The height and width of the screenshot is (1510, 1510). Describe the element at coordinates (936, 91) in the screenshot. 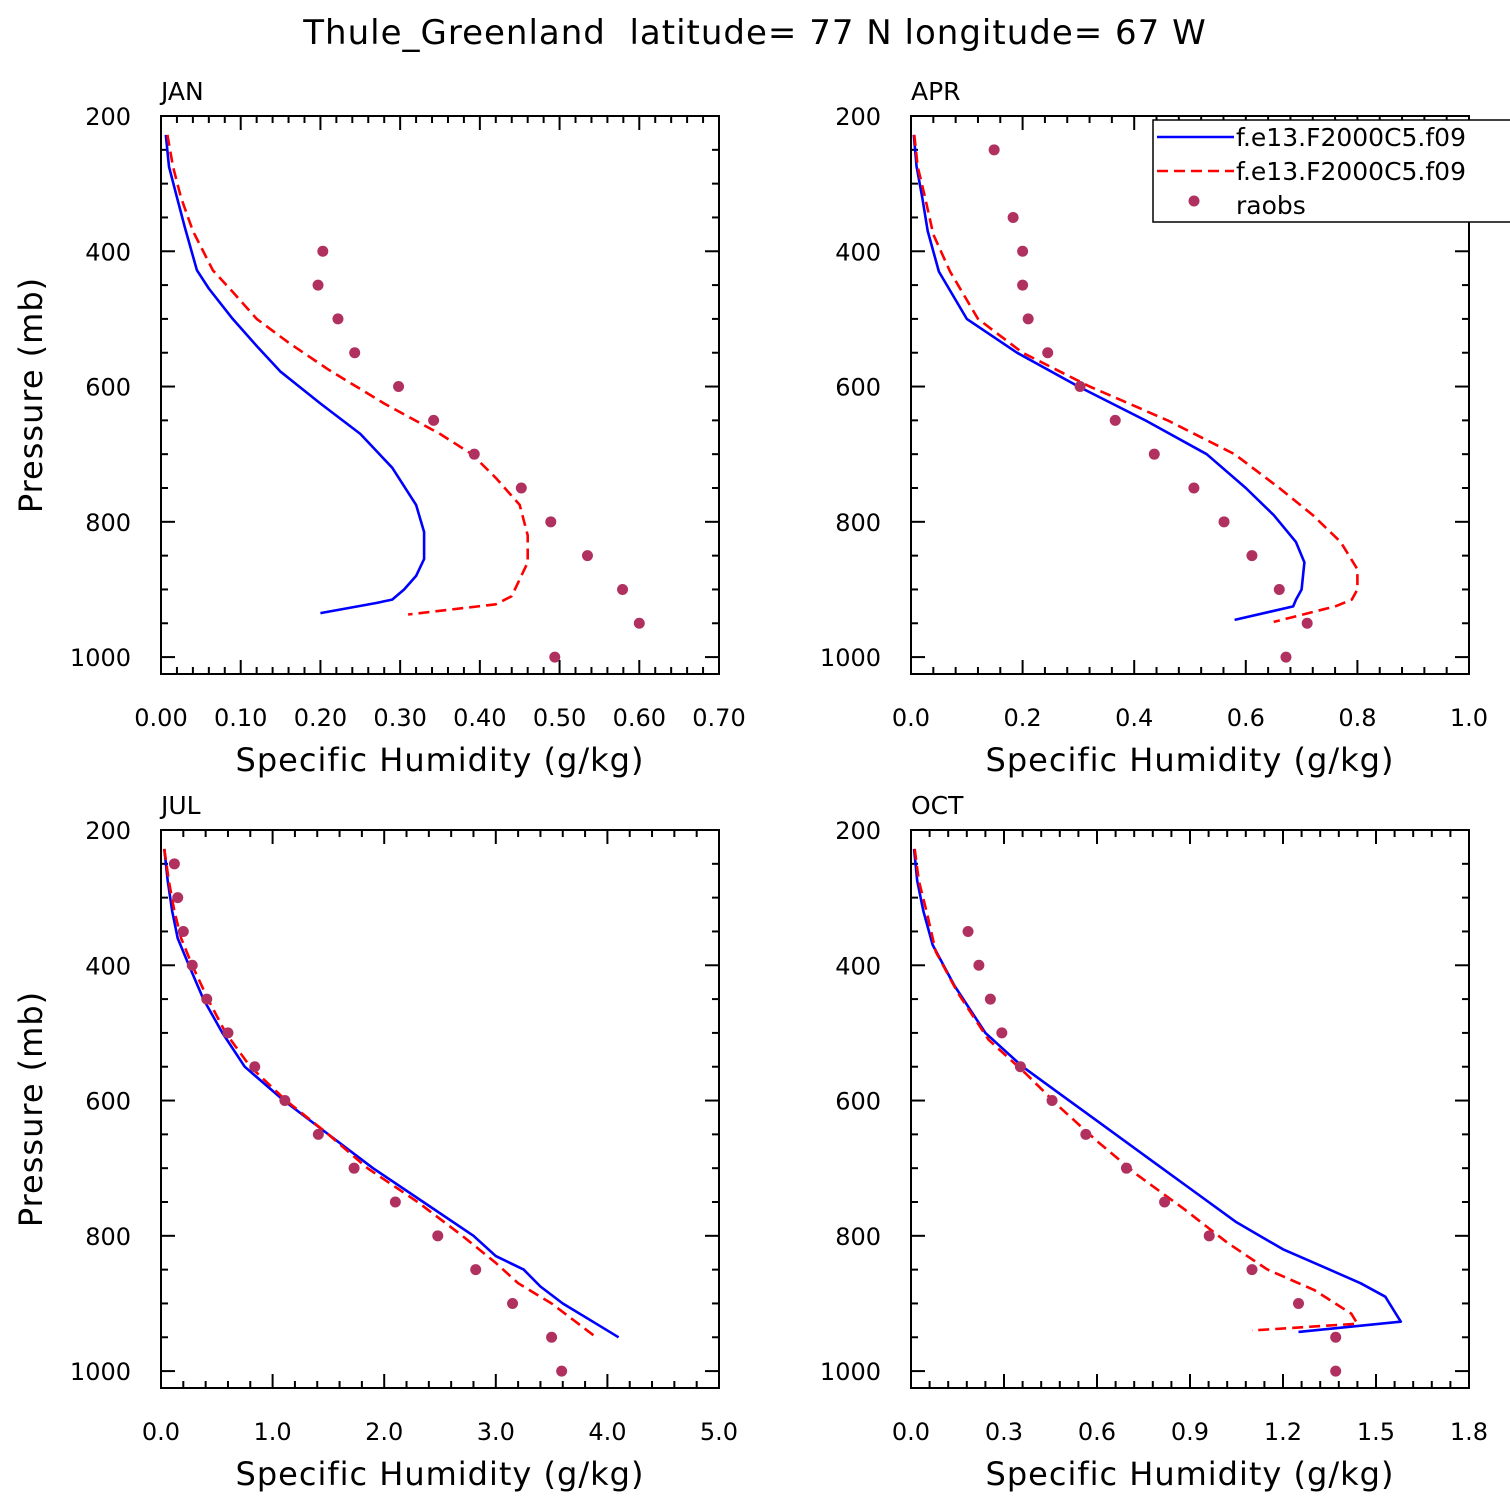

I see `panel-title: APR` at that location.